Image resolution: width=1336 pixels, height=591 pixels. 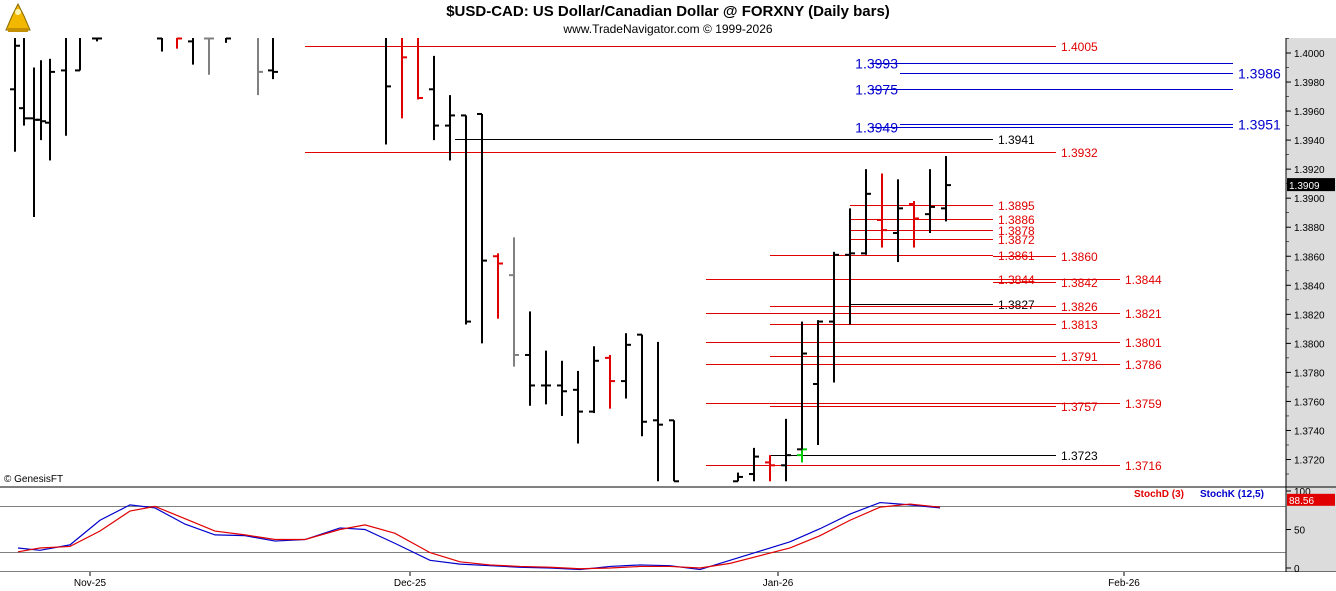 I want to click on stoch-value-box, so click(x=1311, y=499).